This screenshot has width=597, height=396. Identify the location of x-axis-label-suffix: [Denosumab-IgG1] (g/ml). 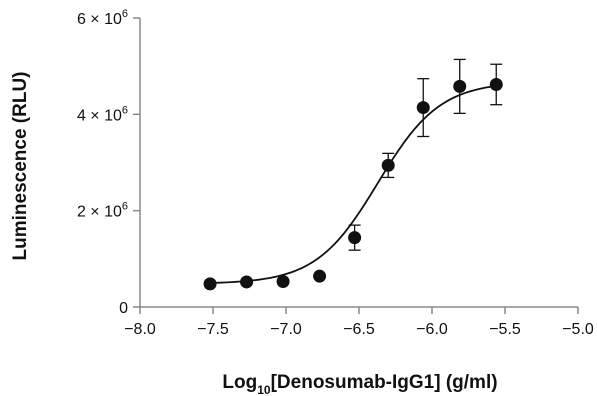
(384, 382).